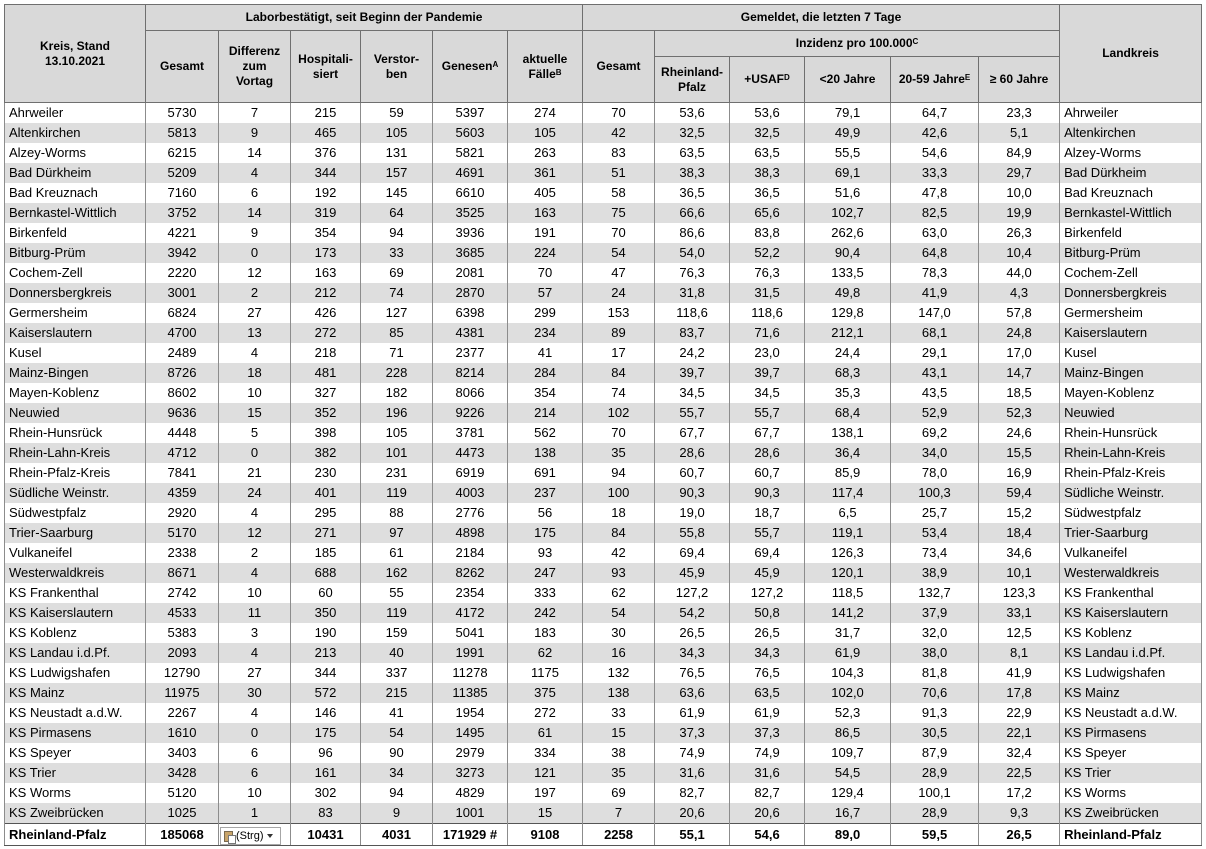 The height and width of the screenshot is (849, 1206). What do you see at coordinates (767, 333) in the screenshot?
I see `cell: 71,6` at bounding box center [767, 333].